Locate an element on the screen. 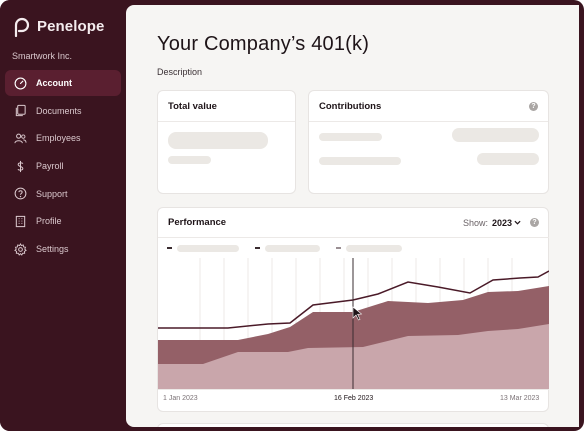 Image resolution: width=584 pixels, height=431 pixels. sidebar-item-account: Account is located at coordinates (63, 83).